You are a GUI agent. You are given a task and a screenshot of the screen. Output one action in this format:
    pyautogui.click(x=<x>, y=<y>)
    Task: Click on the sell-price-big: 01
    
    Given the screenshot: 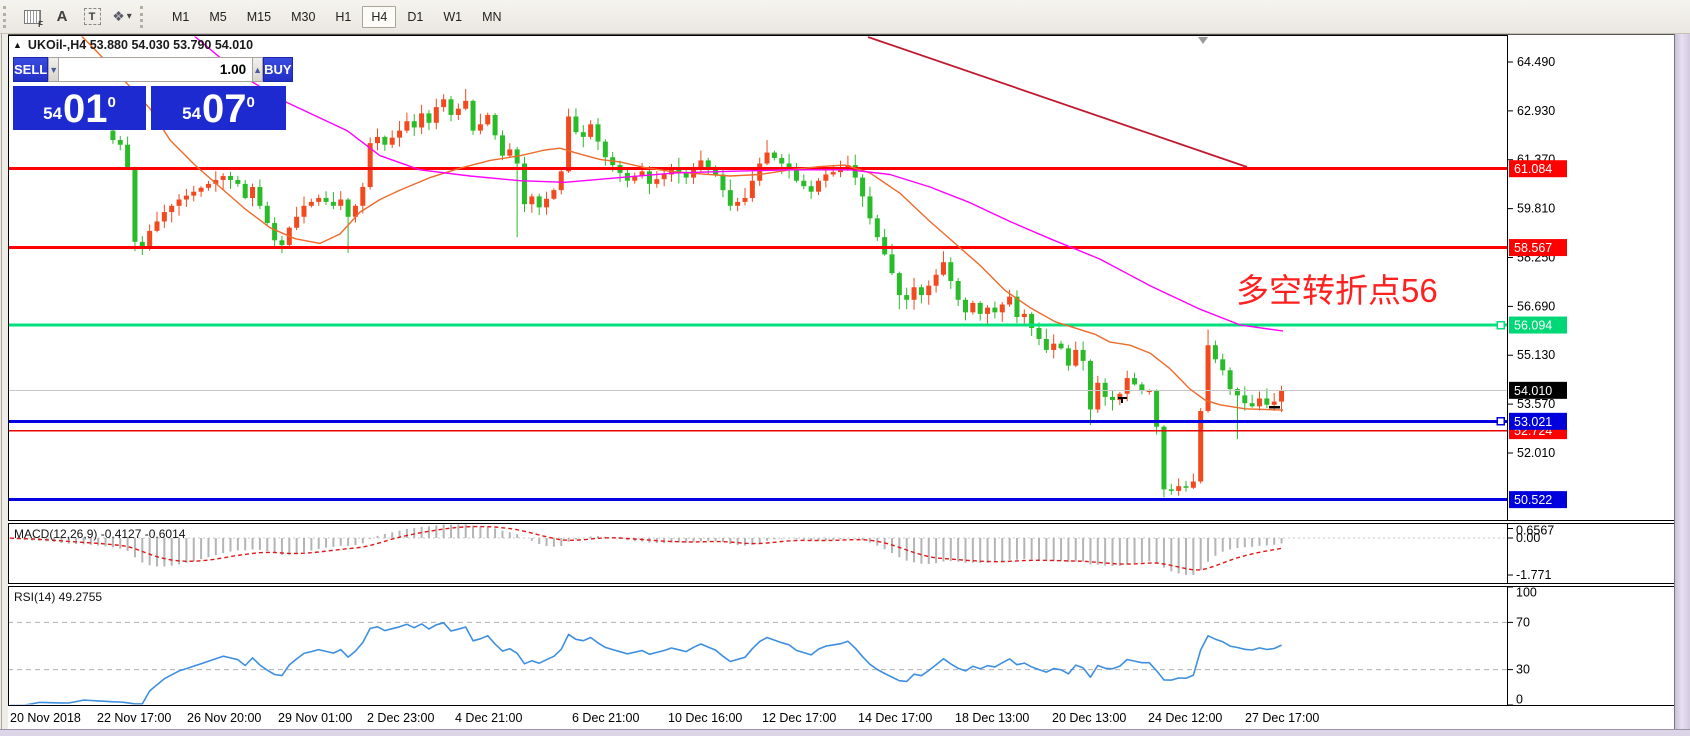 What is the action you would take?
    pyautogui.click(x=85, y=109)
    